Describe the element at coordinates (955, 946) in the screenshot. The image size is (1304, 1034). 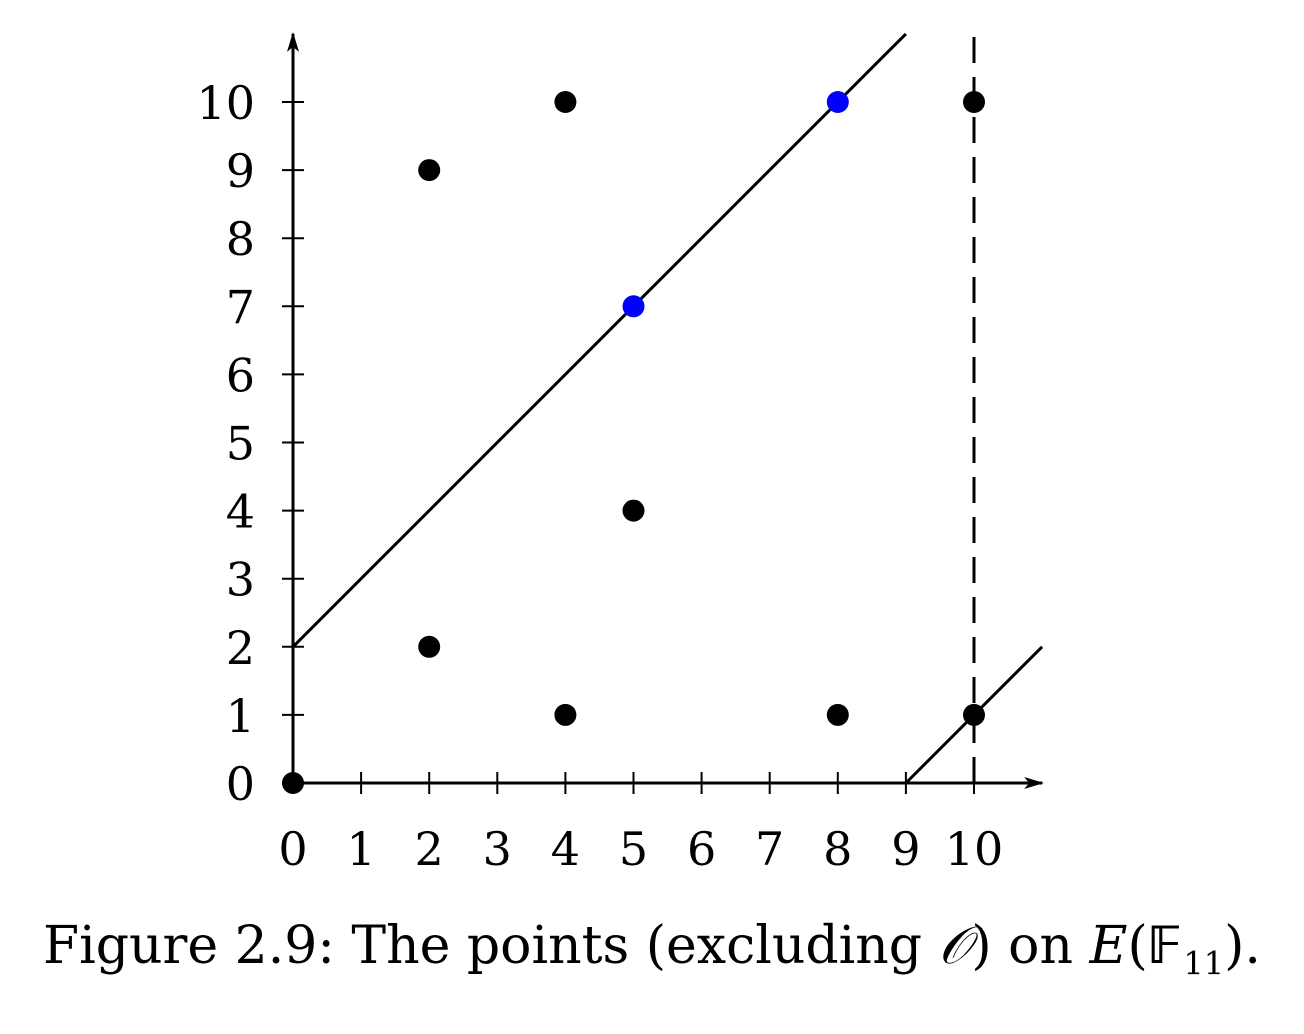
I see `caption-symbol-o: 𝒪` at that location.